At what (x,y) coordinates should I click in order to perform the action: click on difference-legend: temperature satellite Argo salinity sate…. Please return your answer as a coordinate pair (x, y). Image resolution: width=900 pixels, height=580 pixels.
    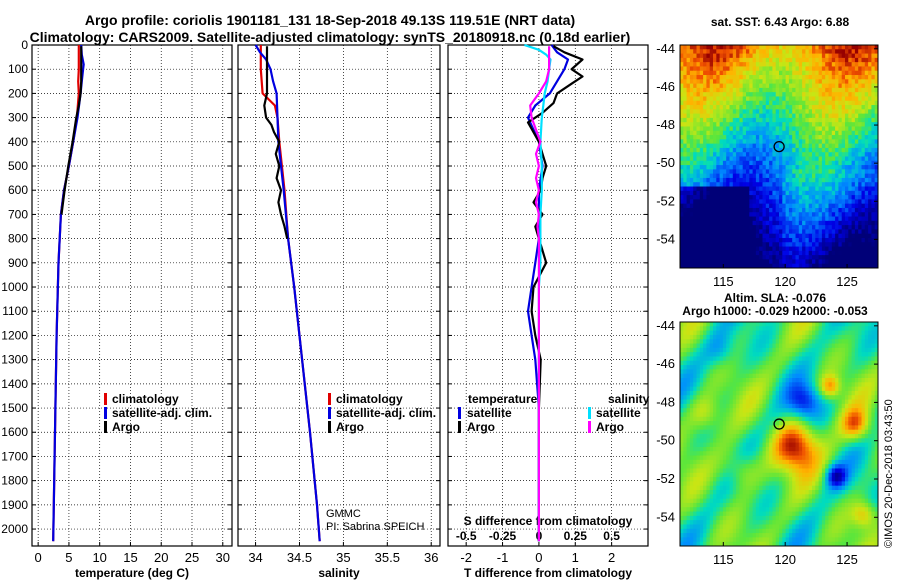
    Looking at the image, I should click on (554, 413).